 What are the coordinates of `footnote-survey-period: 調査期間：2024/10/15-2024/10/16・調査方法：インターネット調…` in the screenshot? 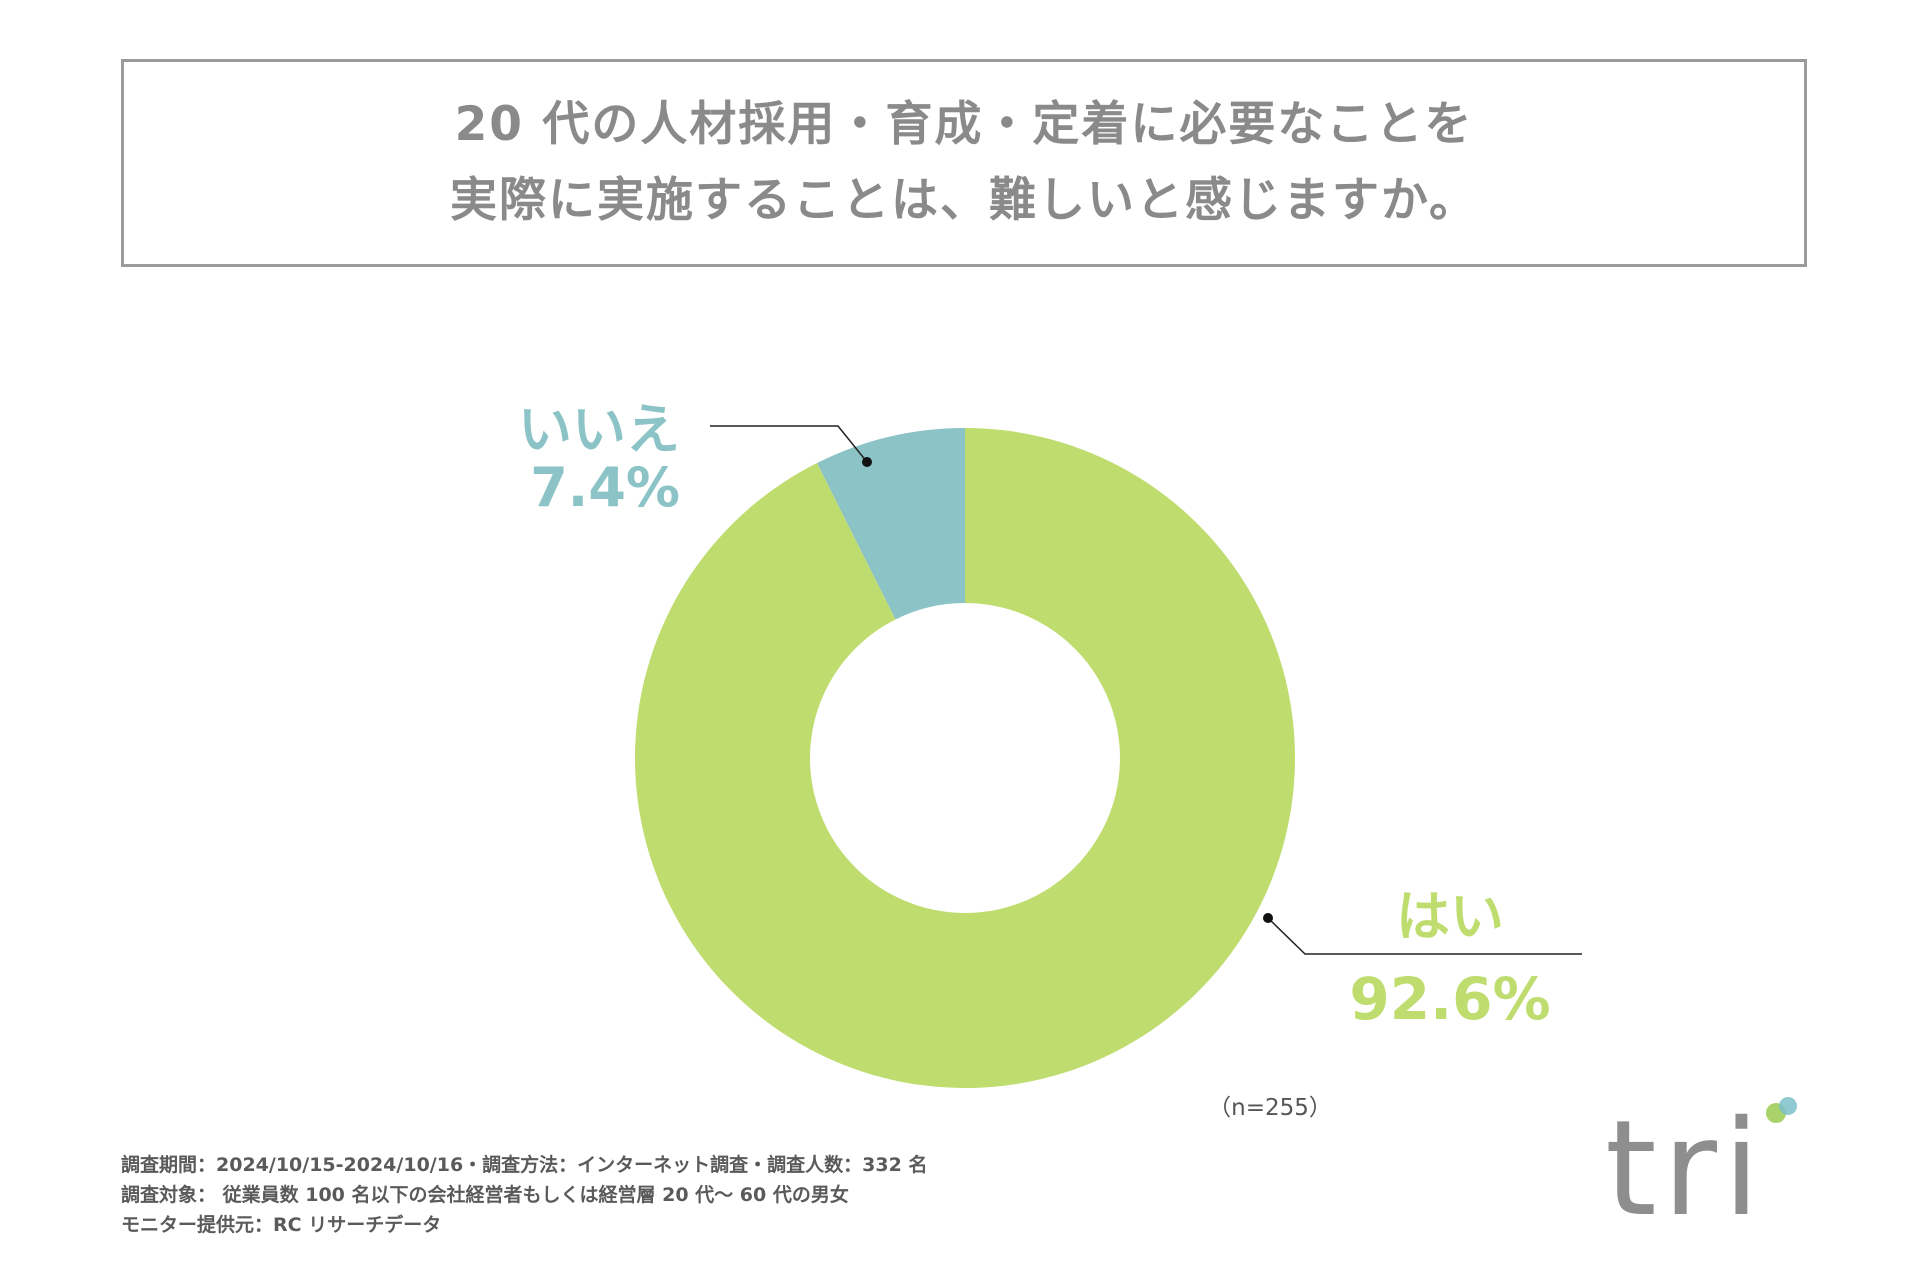 It's located at (524, 1165).